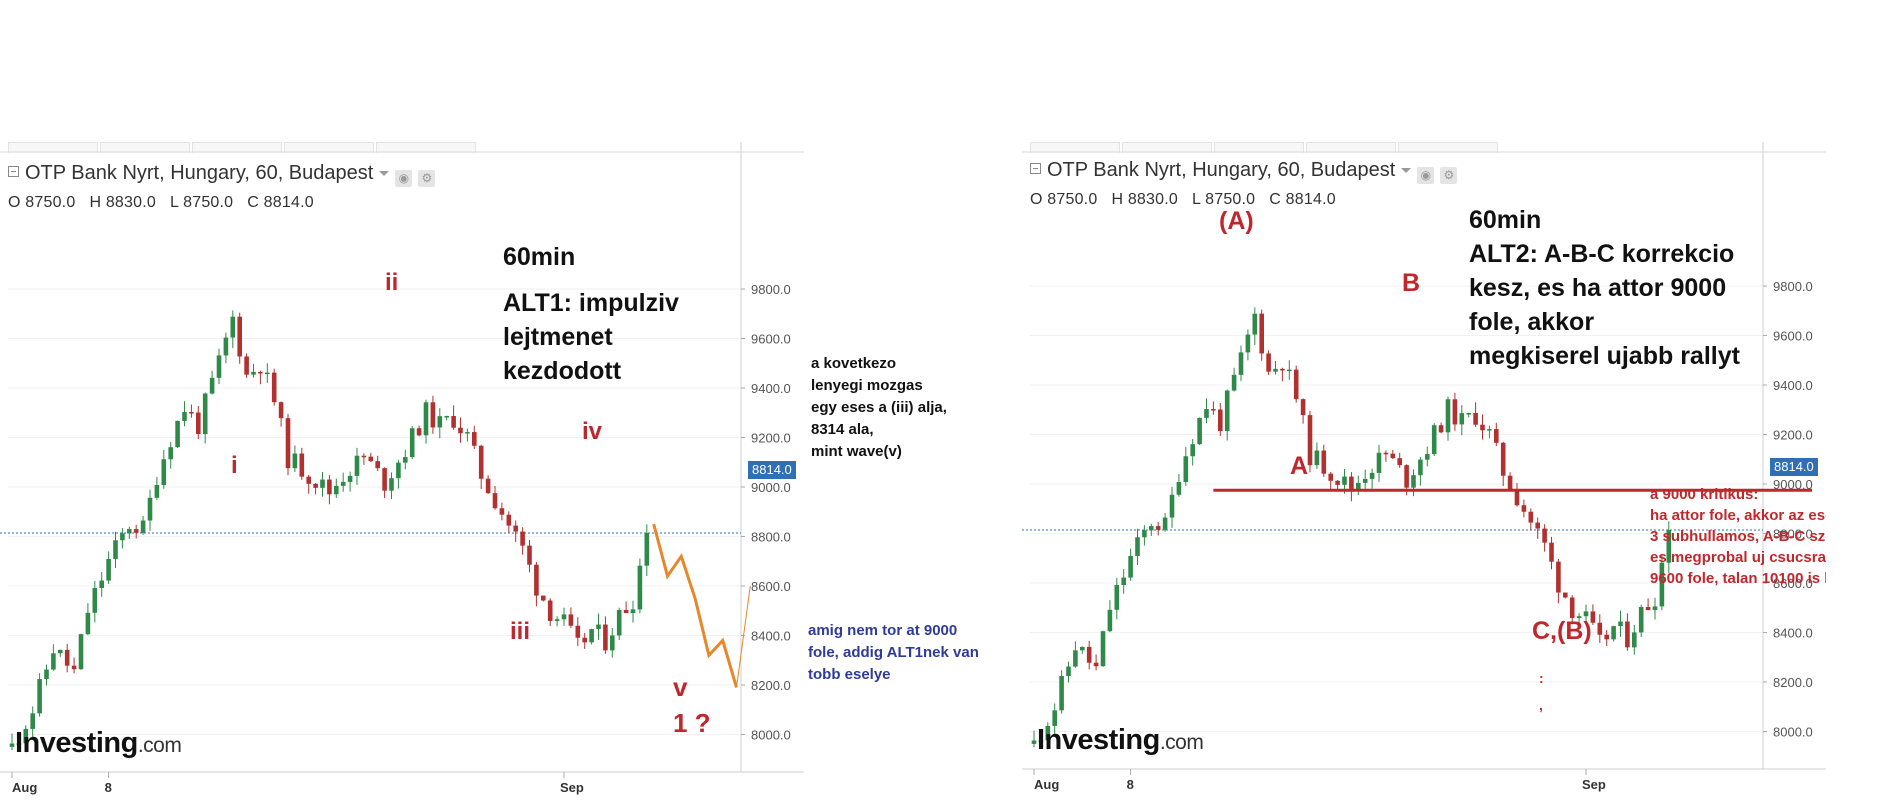 The image size is (1893, 809). Describe the element at coordinates (771, 735) in the screenshot. I see `y-tick-label: 8000.0` at that location.